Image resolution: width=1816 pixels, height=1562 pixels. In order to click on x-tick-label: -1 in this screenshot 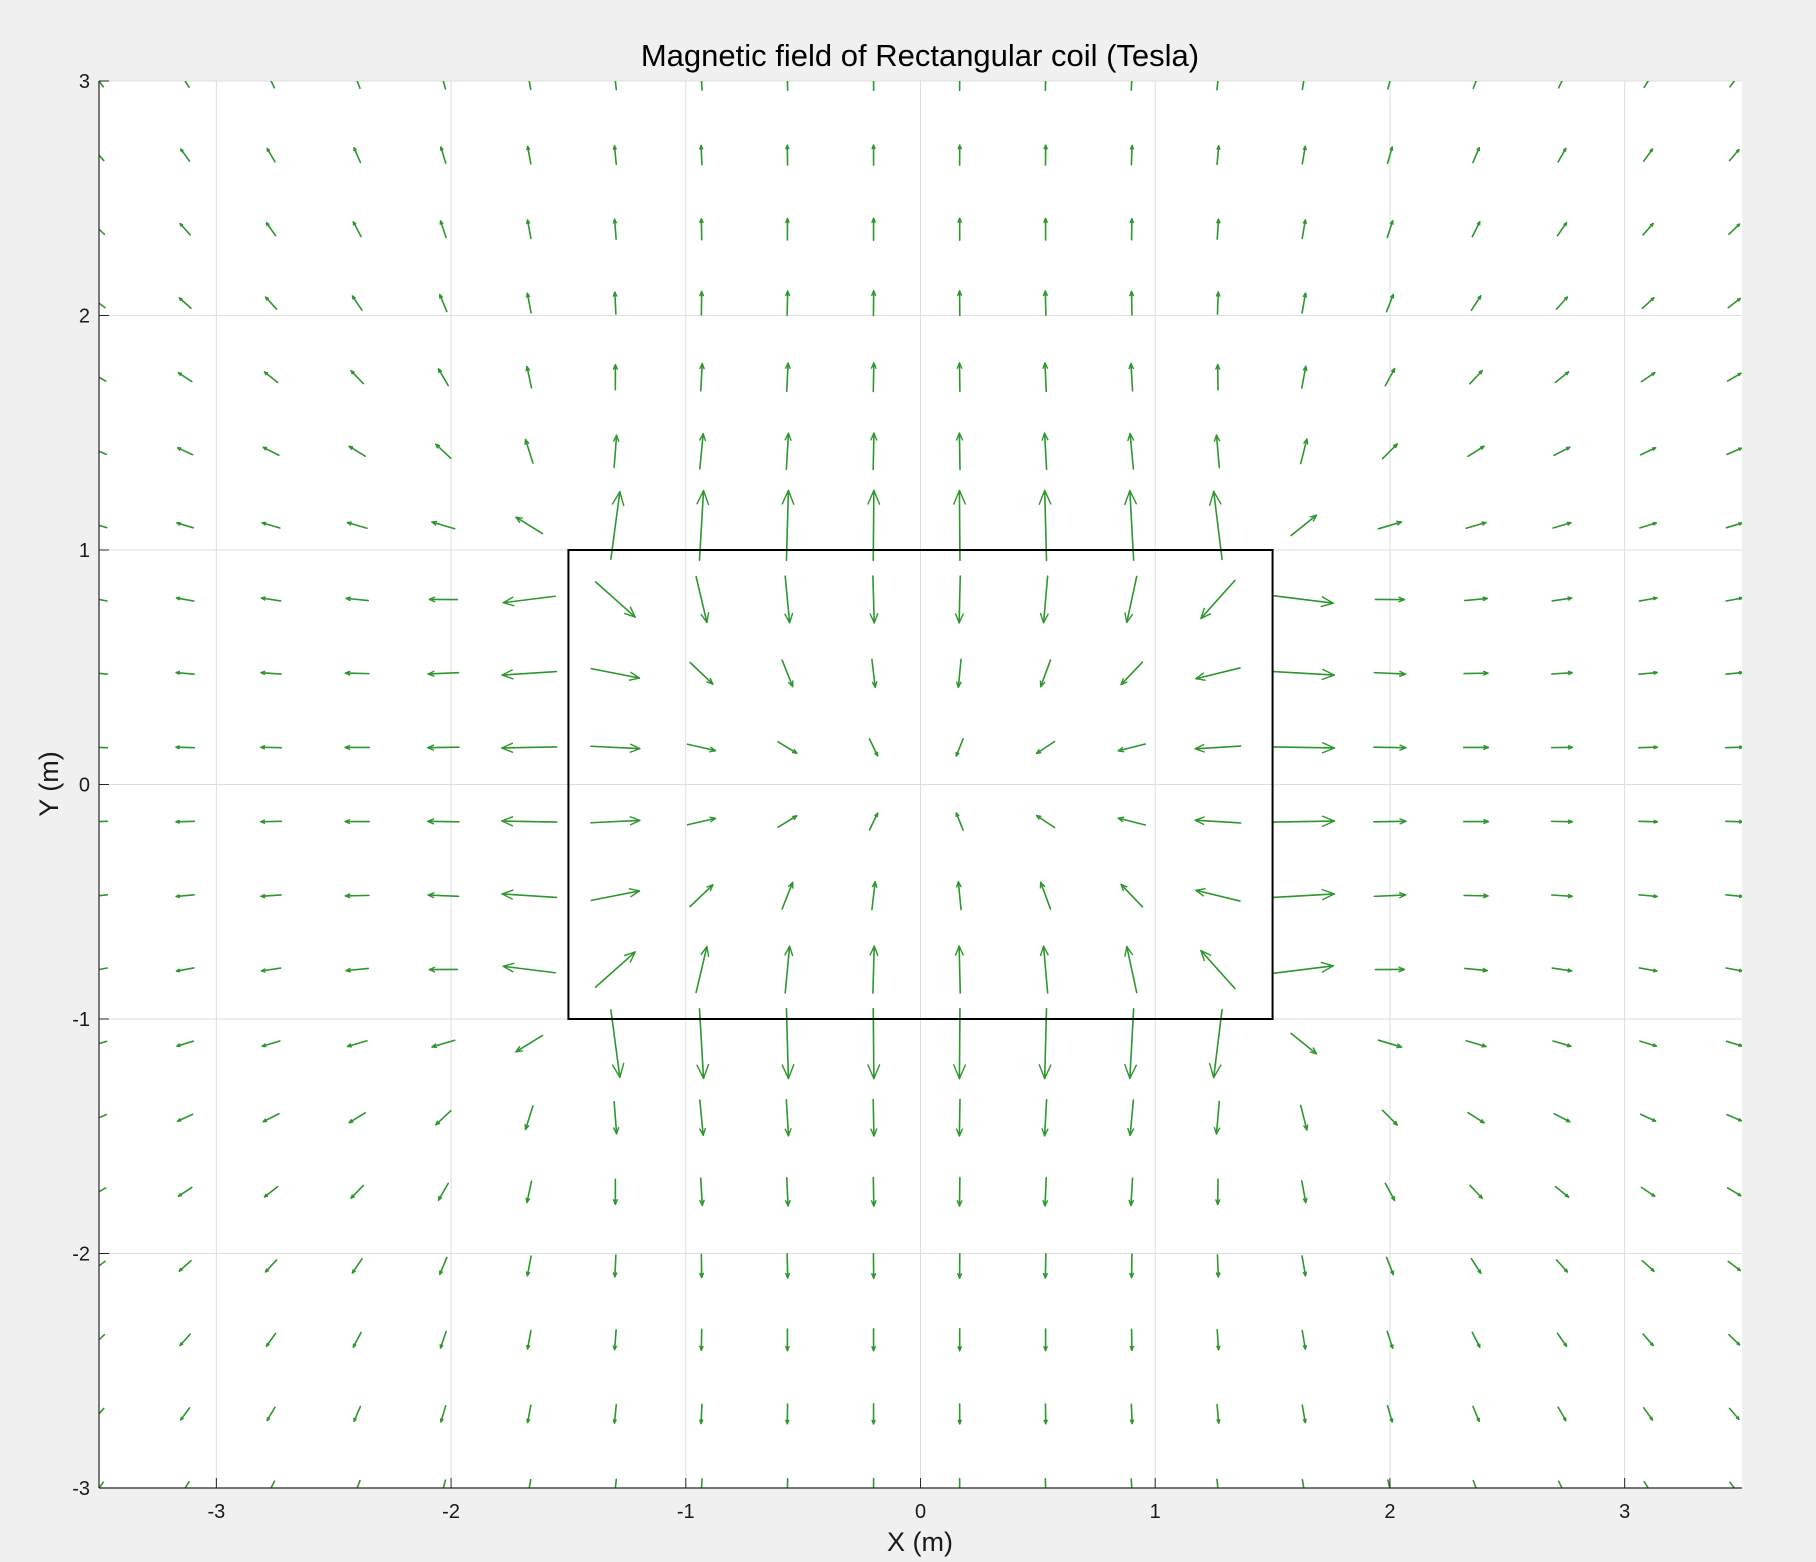, I will do `click(686, 1512)`.